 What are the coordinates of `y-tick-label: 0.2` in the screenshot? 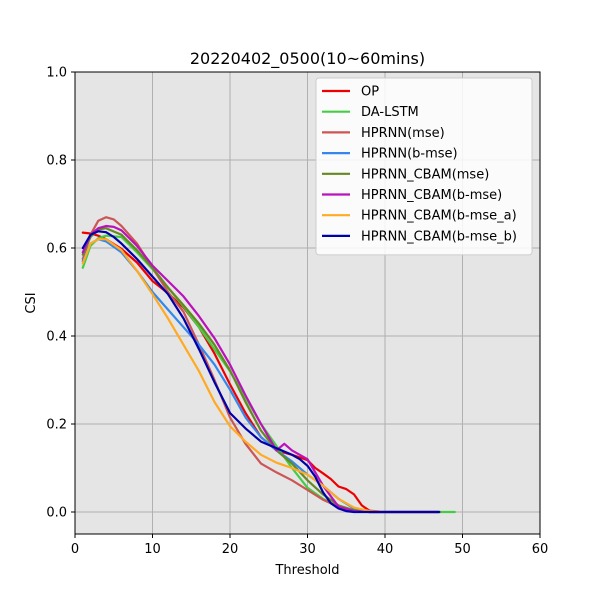 It's located at (56, 425).